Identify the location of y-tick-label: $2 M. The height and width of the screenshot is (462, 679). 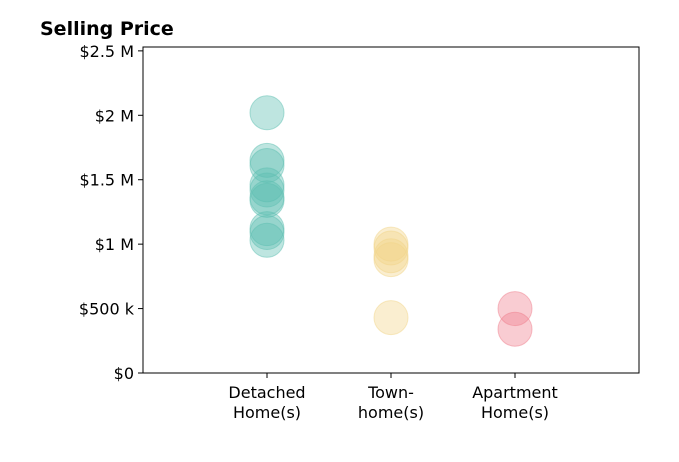
(114, 115).